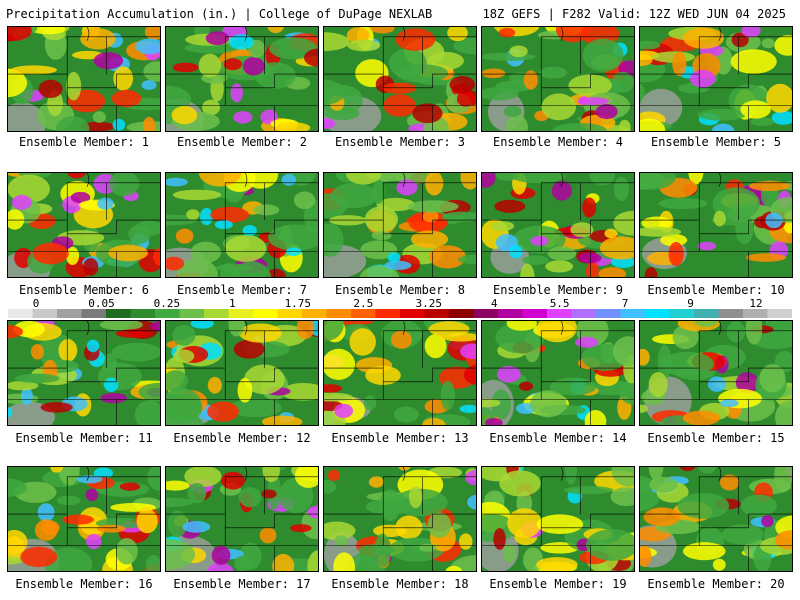  I want to click on ensemble-member-label: Ensemble Member: 11, so click(84, 438).